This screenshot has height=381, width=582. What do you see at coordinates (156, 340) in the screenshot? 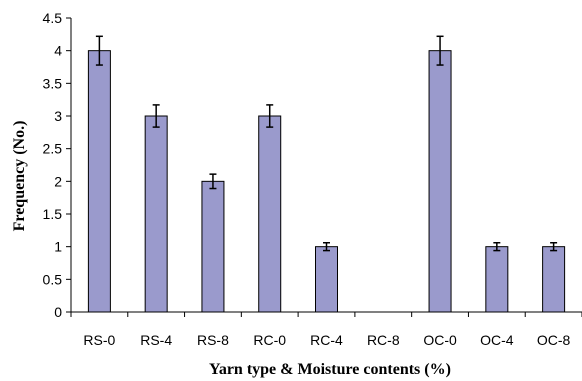
I see `x-tick-label: RS-4` at bounding box center [156, 340].